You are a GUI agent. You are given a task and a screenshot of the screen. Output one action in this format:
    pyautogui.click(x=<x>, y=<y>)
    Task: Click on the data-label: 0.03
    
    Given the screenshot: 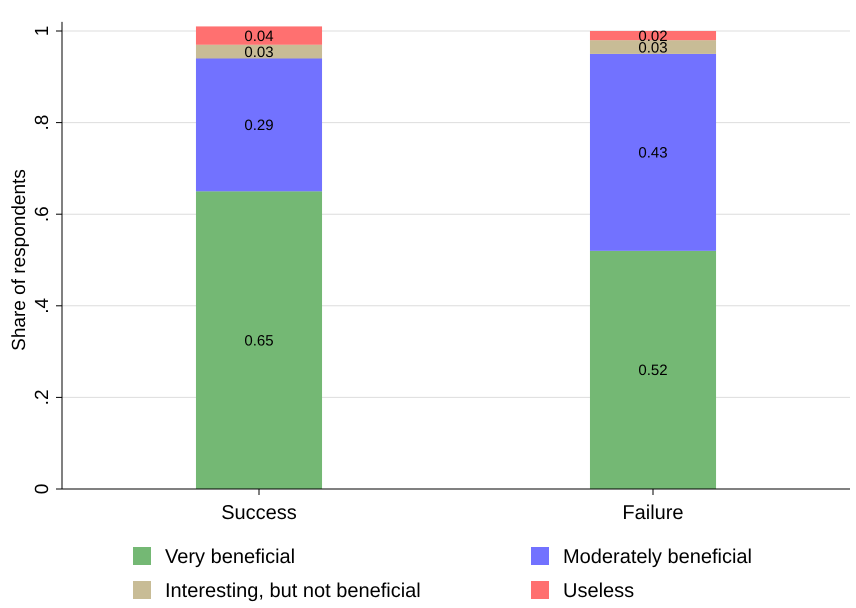 What is the action you would take?
    pyautogui.click(x=259, y=52)
    